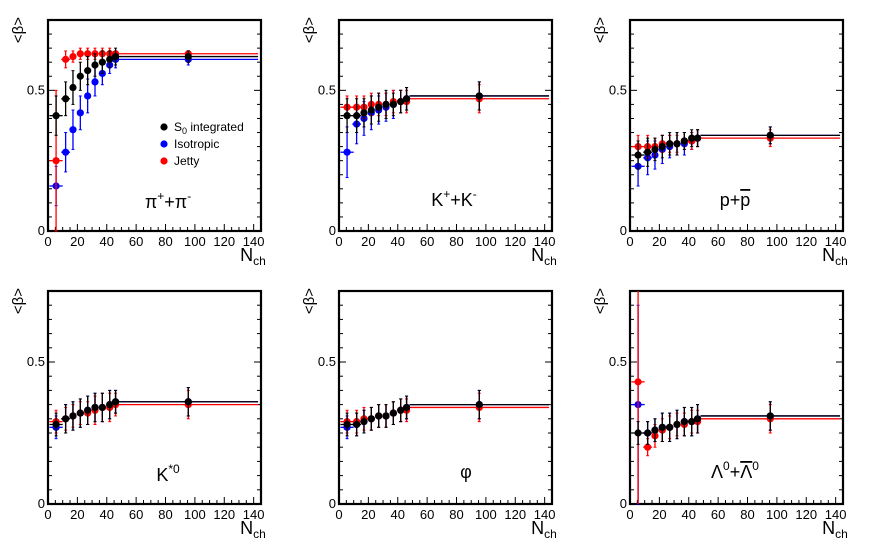 This screenshot has width=872, height=550. What do you see at coordinates (735, 470) in the screenshot?
I see `particle-label: Λ0+Λ0` at bounding box center [735, 470].